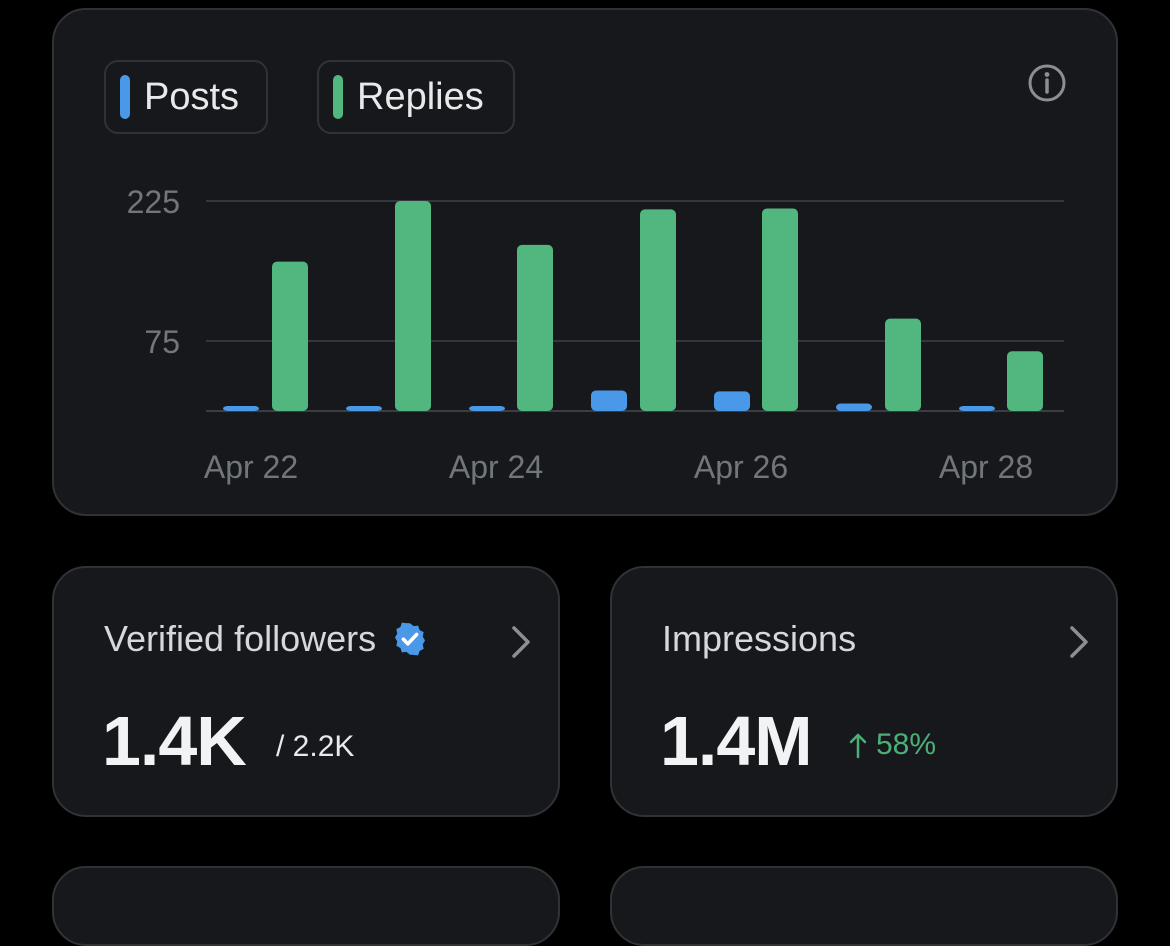 The height and width of the screenshot is (946, 1170). Describe the element at coordinates (315, 746) in the screenshot. I see `followers-total: / 2.2K` at that location.